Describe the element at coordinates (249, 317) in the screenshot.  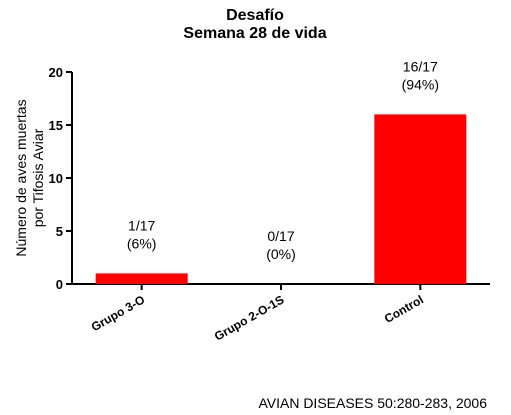
I see `x-tick-label: Grupo 2-O-1S` at that location.